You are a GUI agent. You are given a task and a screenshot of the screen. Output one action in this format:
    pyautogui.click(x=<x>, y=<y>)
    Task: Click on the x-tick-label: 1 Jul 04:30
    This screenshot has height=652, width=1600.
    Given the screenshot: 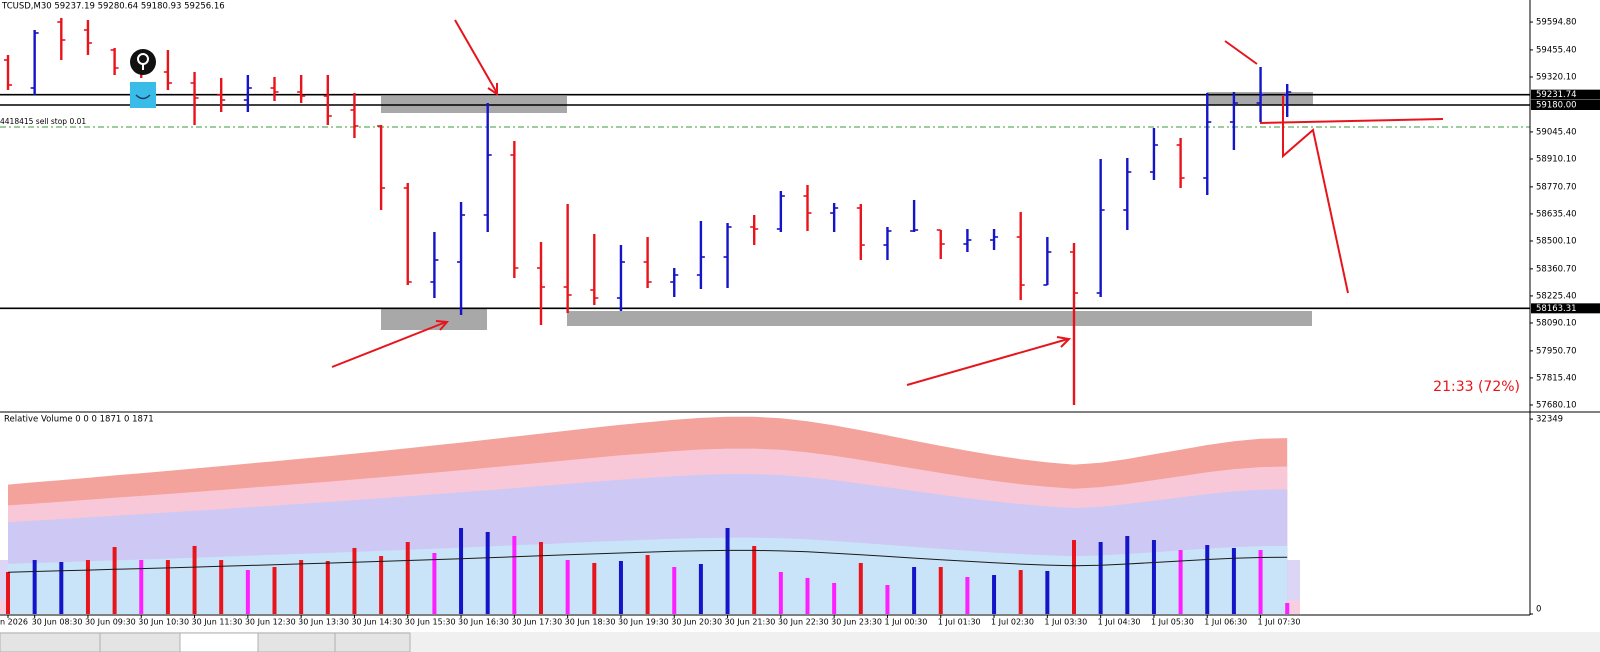 What is the action you would take?
    pyautogui.click(x=1119, y=622)
    